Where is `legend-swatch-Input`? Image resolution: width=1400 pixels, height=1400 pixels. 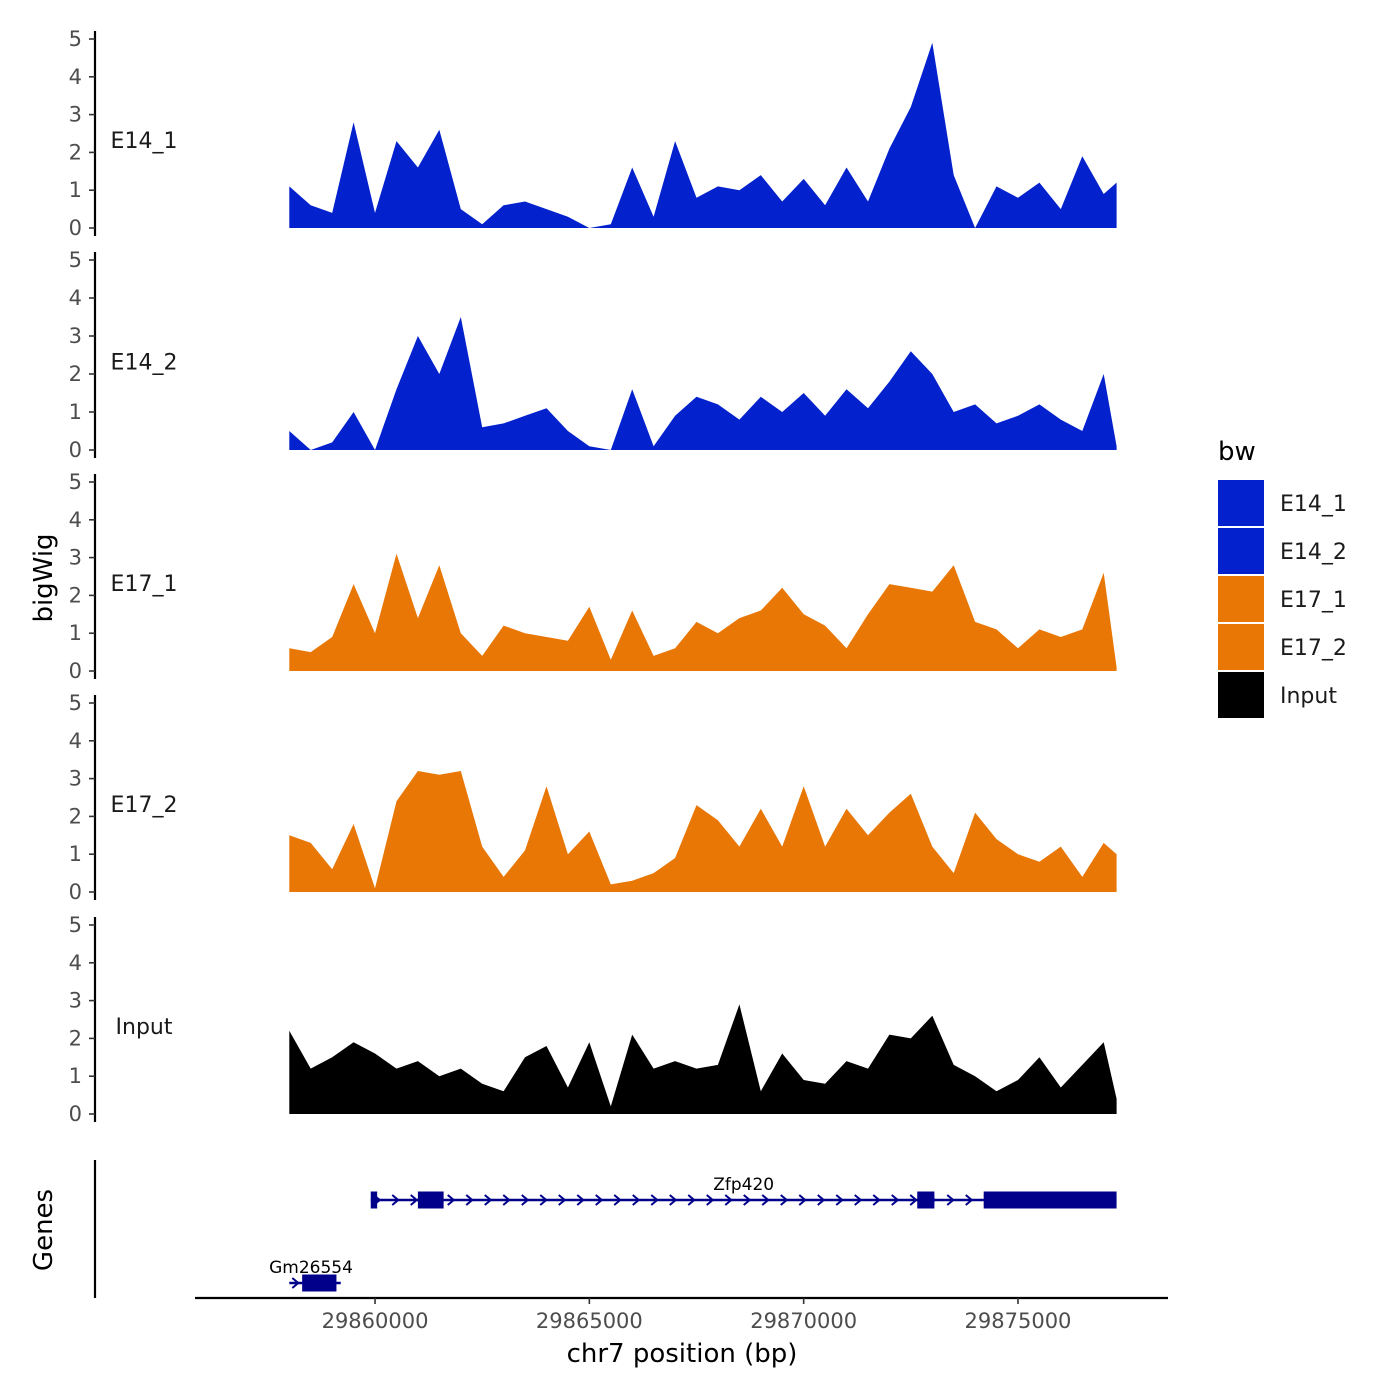
legend-swatch-Input is located at coordinates (1241, 695).